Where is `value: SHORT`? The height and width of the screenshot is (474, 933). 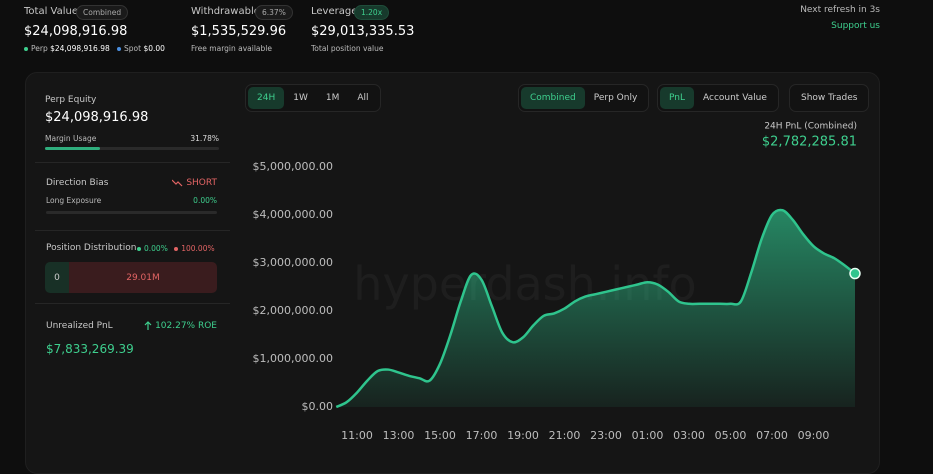
value: SHORT is located at coordinates (201, 183).